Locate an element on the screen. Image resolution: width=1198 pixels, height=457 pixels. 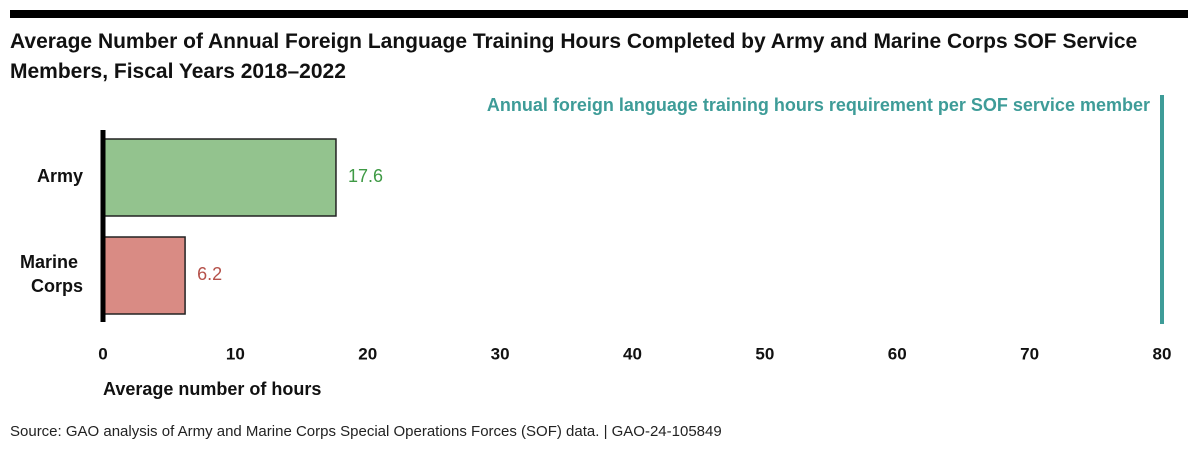
x-tick-label: 60 is located at coordinates (897, 353).